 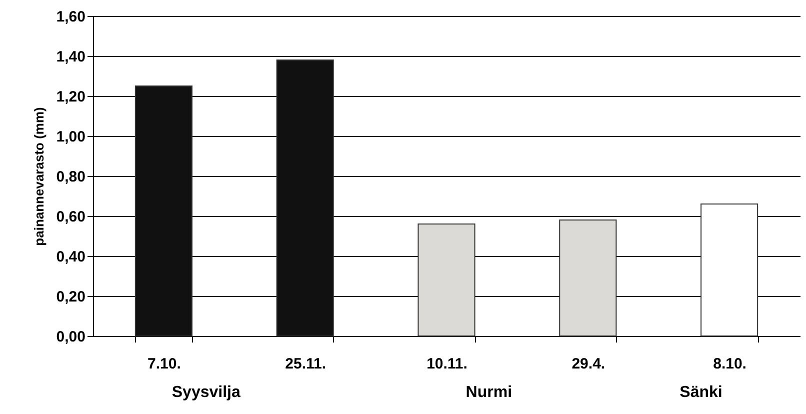 What do you see at coordinates (71, 257) in the screenshot?
I see `y-tick-label: 0,40` at bounding box center [71, 257].